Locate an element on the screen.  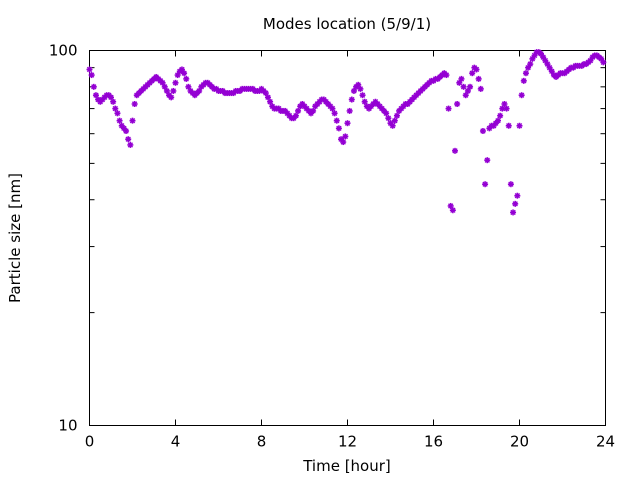
x-tick-label: 8 is located at coordinates (262, 442).